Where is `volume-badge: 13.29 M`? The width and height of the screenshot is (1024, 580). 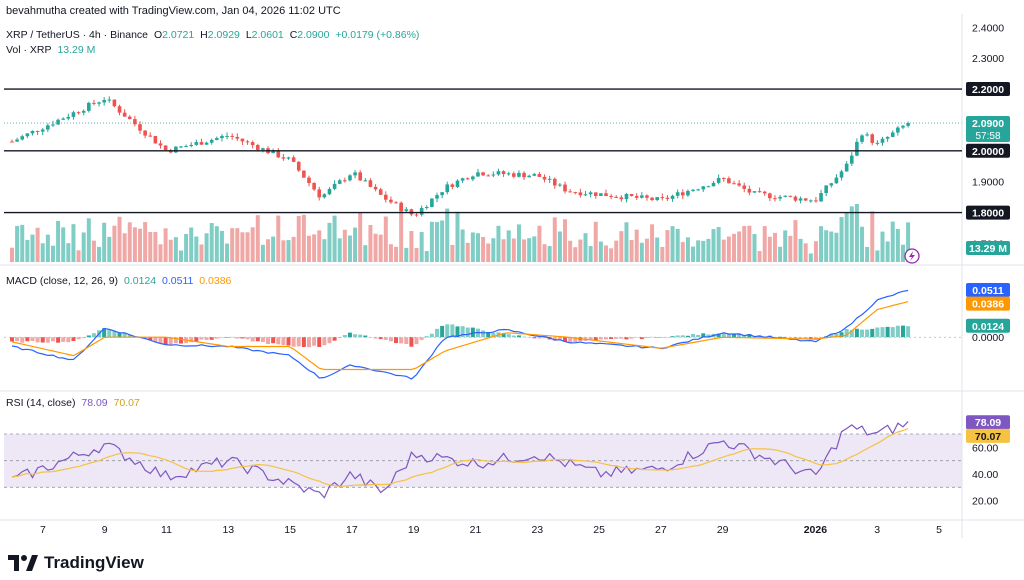 volume-badge: 13.29 M is located at coordinates (988, 249).